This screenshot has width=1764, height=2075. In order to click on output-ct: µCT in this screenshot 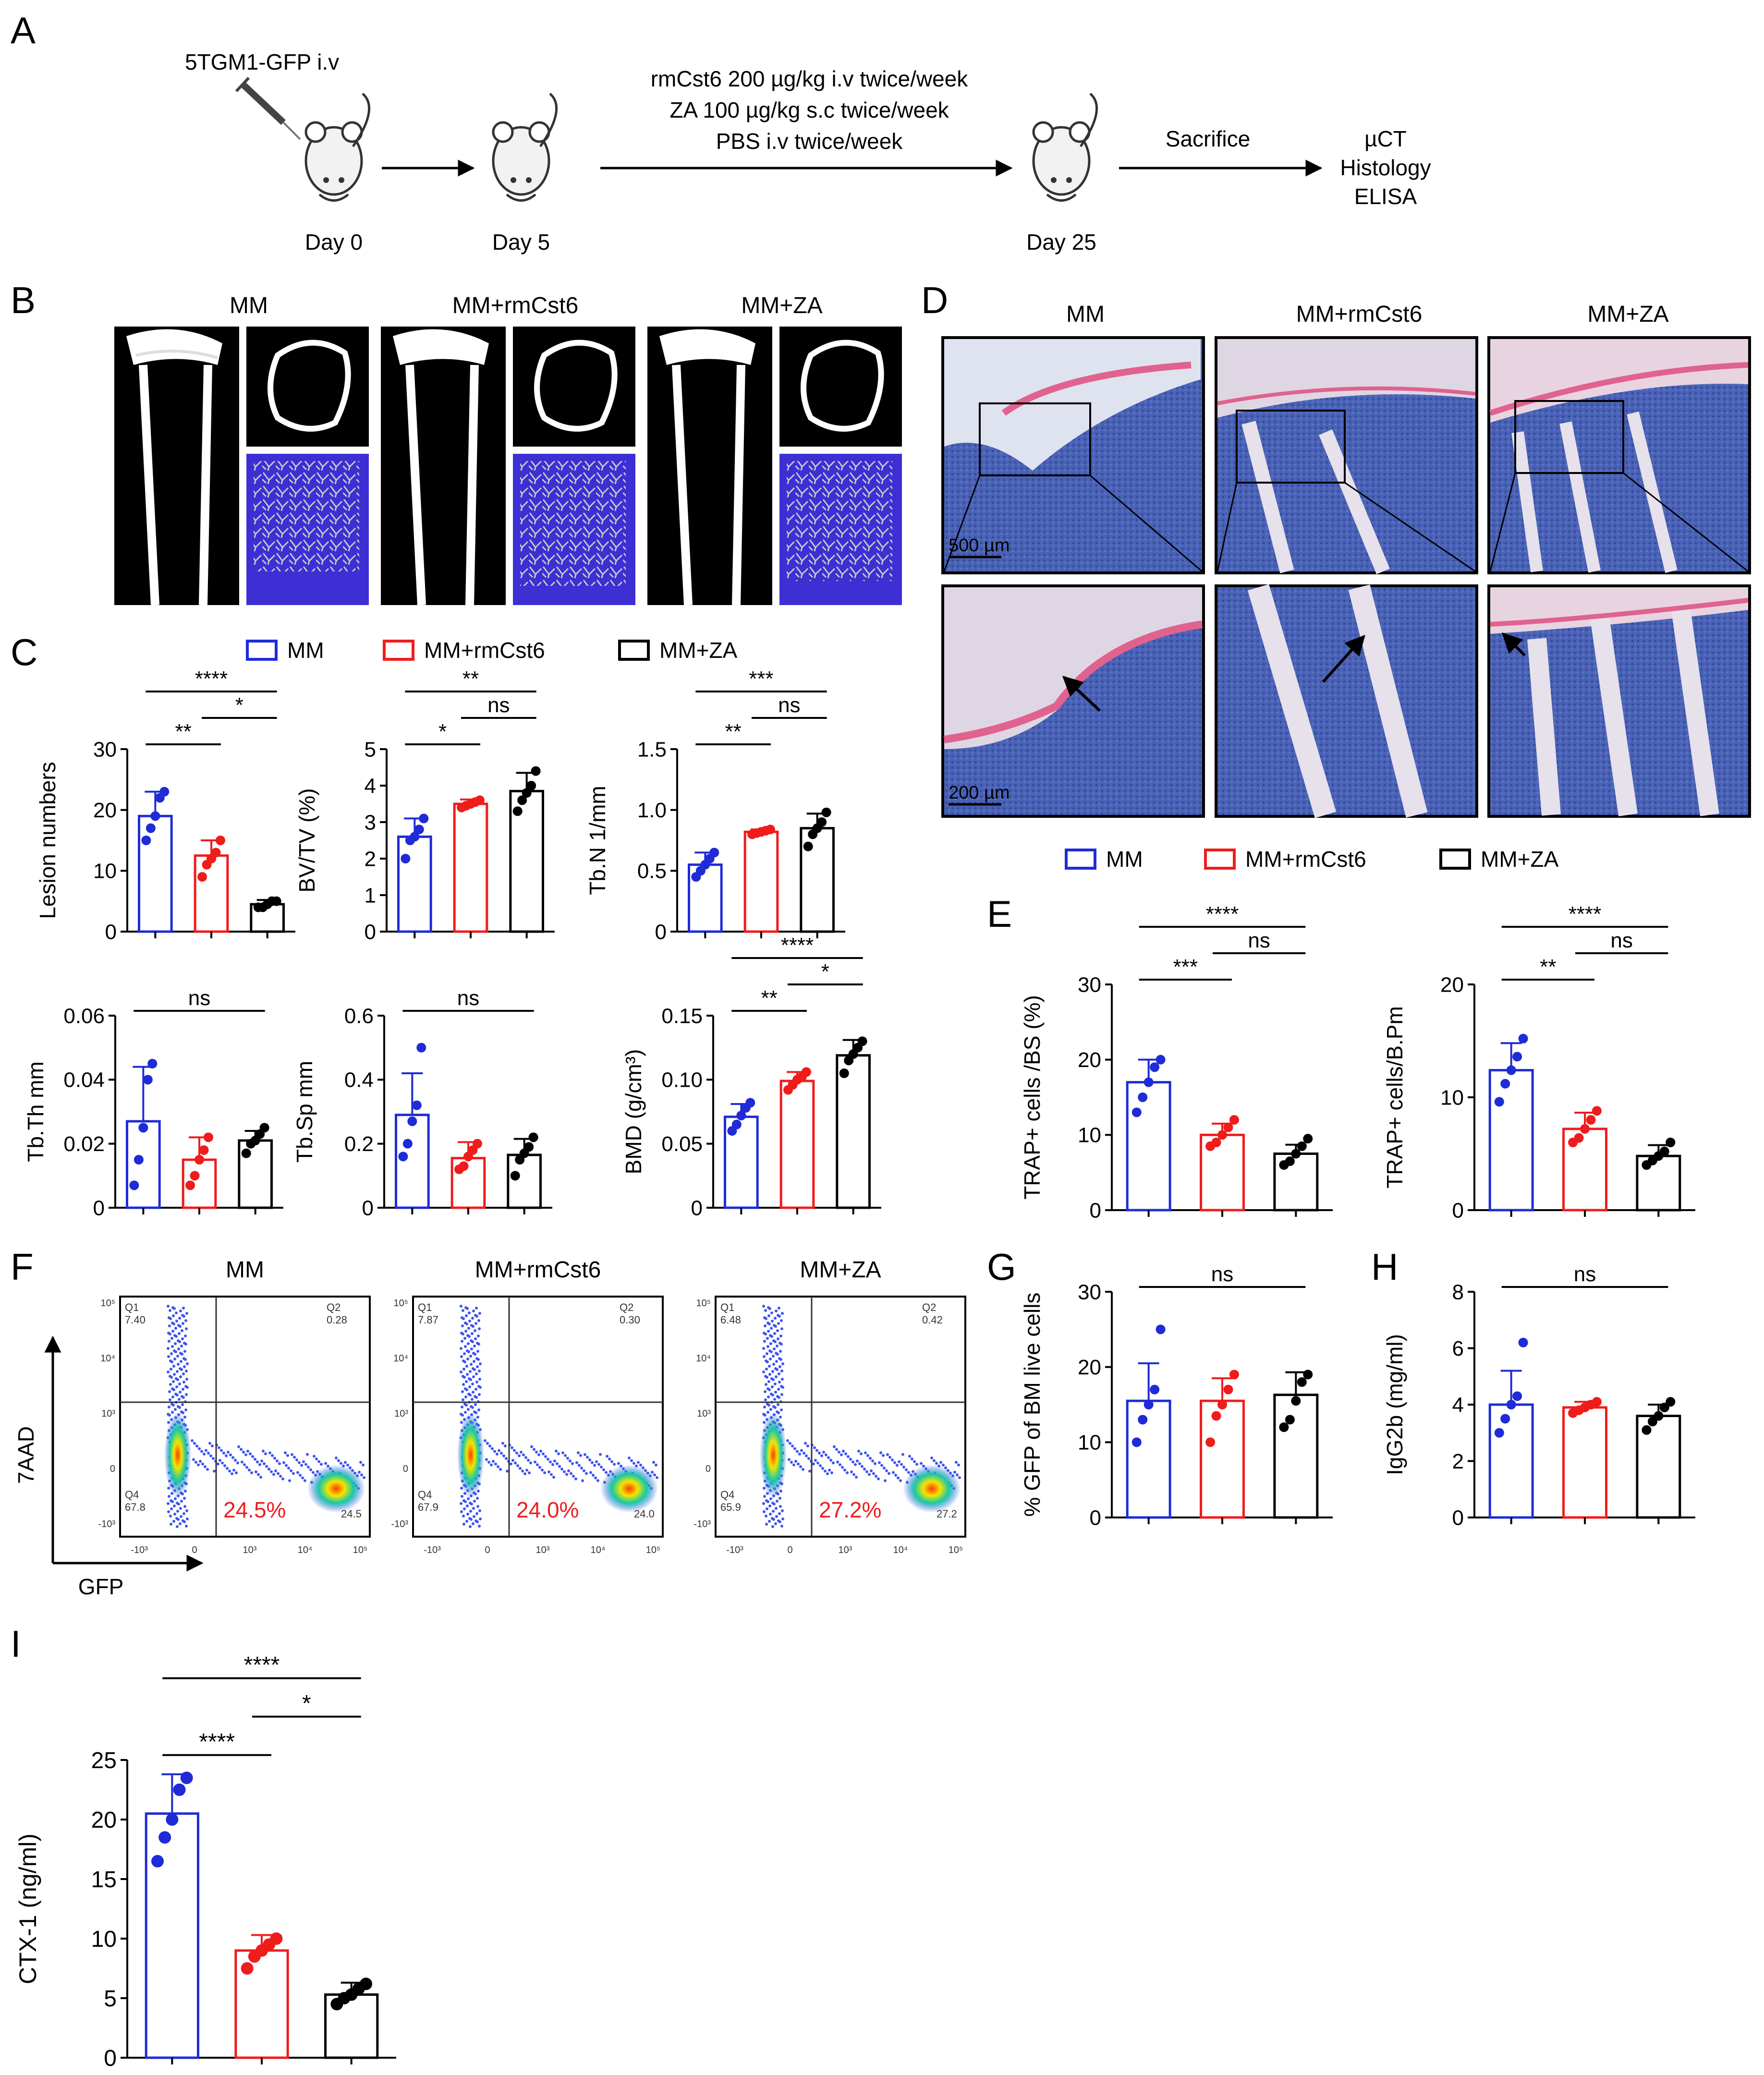, I will do `click(1385, 138)`.